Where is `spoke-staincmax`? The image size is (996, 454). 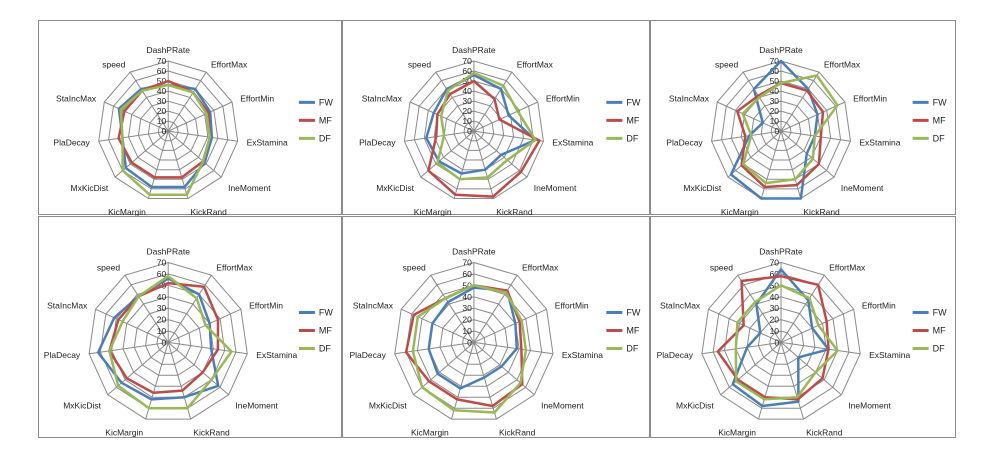 spoke-staincmax is located at coordinates (136, 116).